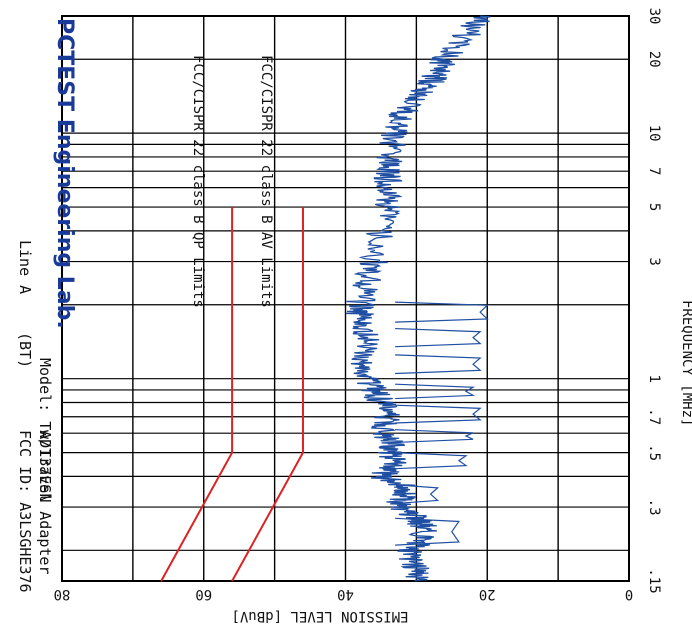  Describe the element at coordinates (654, 452) in the screenshot. I see `x-tick-label: .5` at that location.